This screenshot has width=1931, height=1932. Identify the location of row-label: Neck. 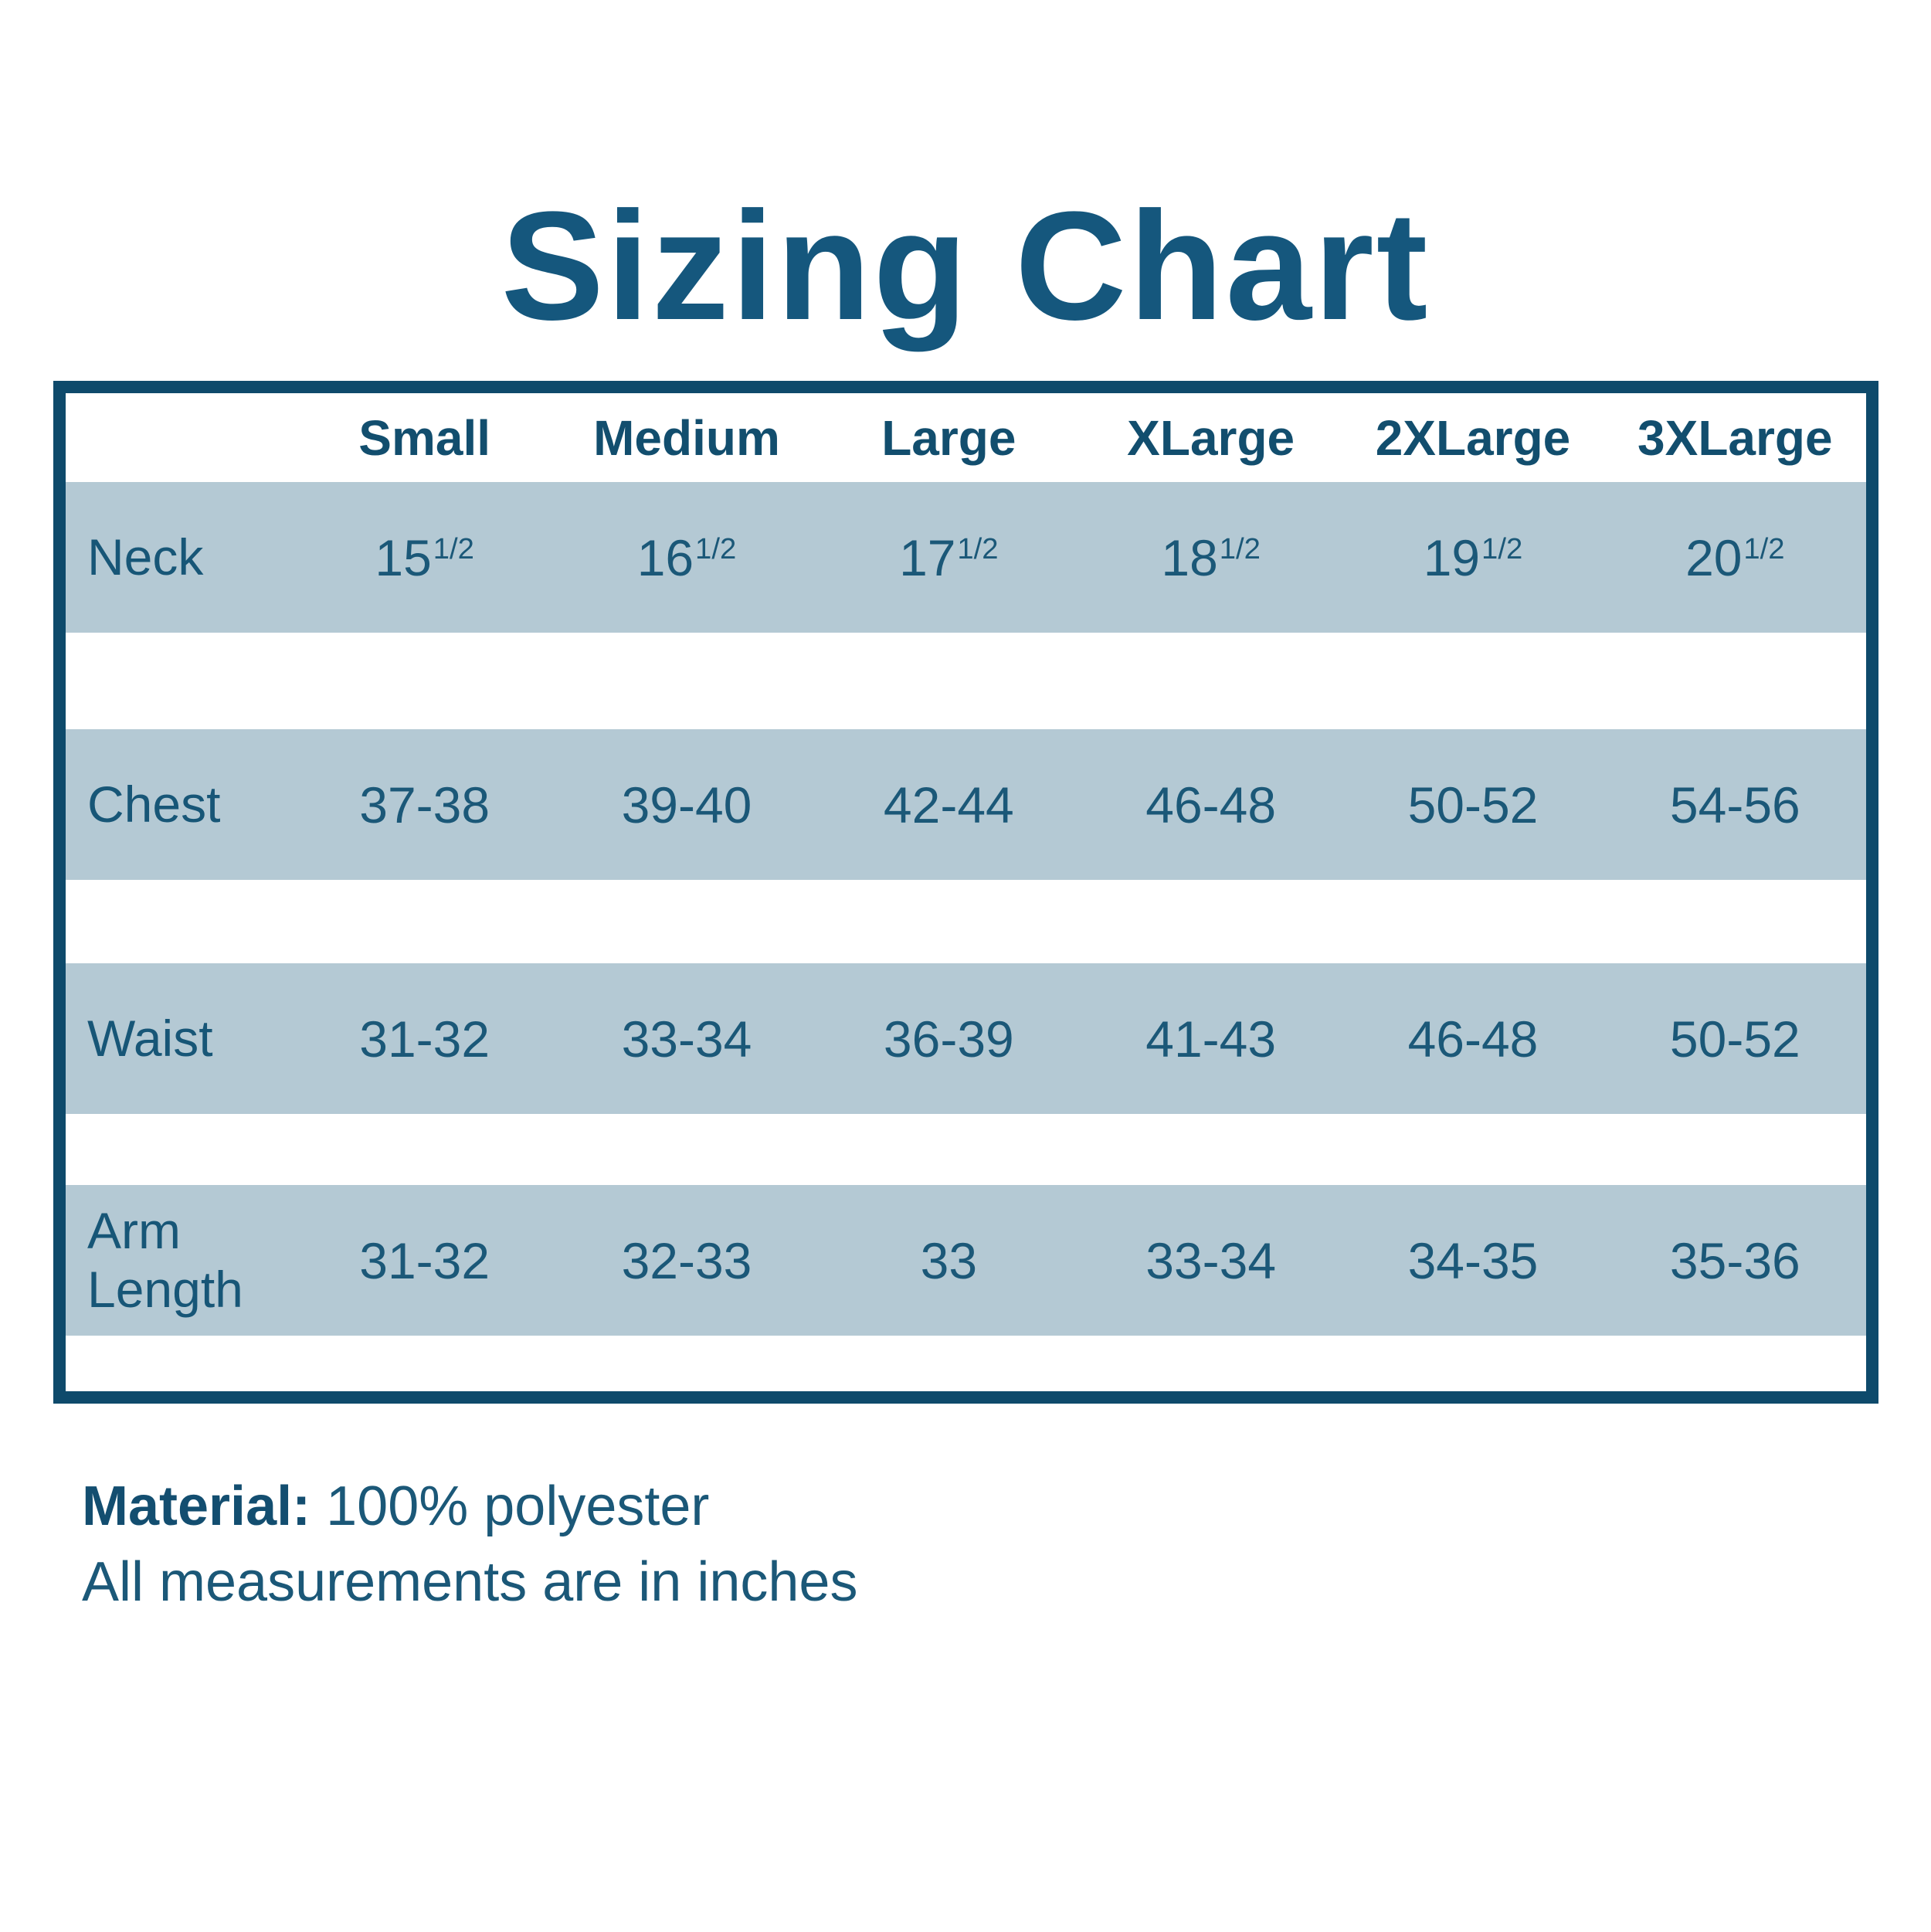
(145, 557).